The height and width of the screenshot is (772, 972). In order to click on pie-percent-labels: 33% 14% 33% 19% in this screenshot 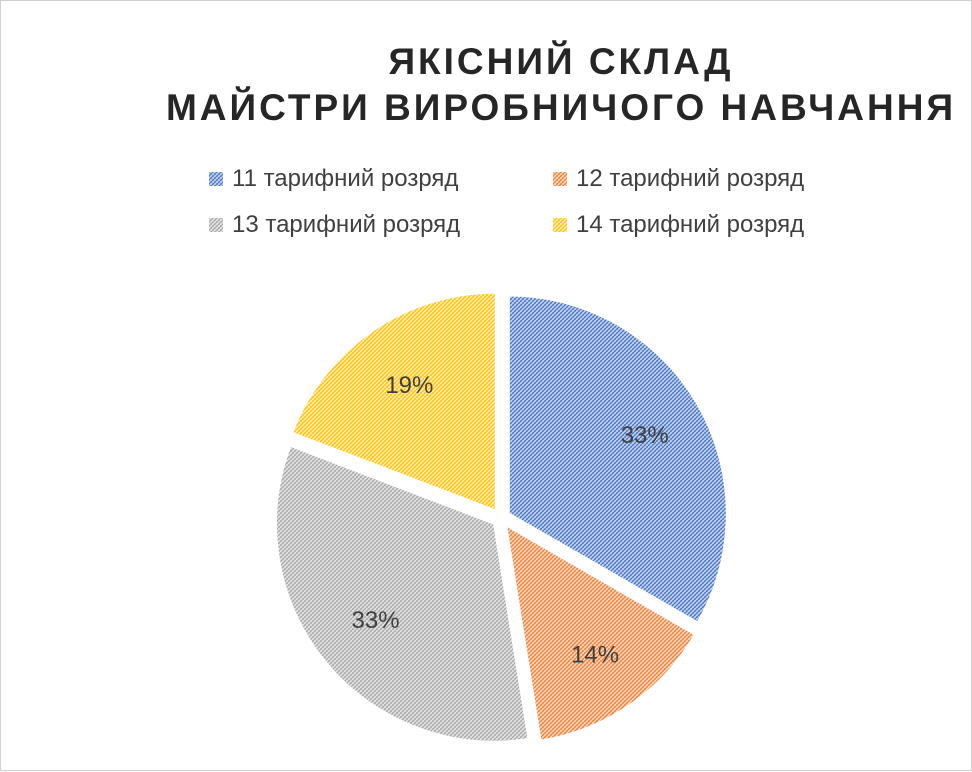, I will do `click(510, 520)`.